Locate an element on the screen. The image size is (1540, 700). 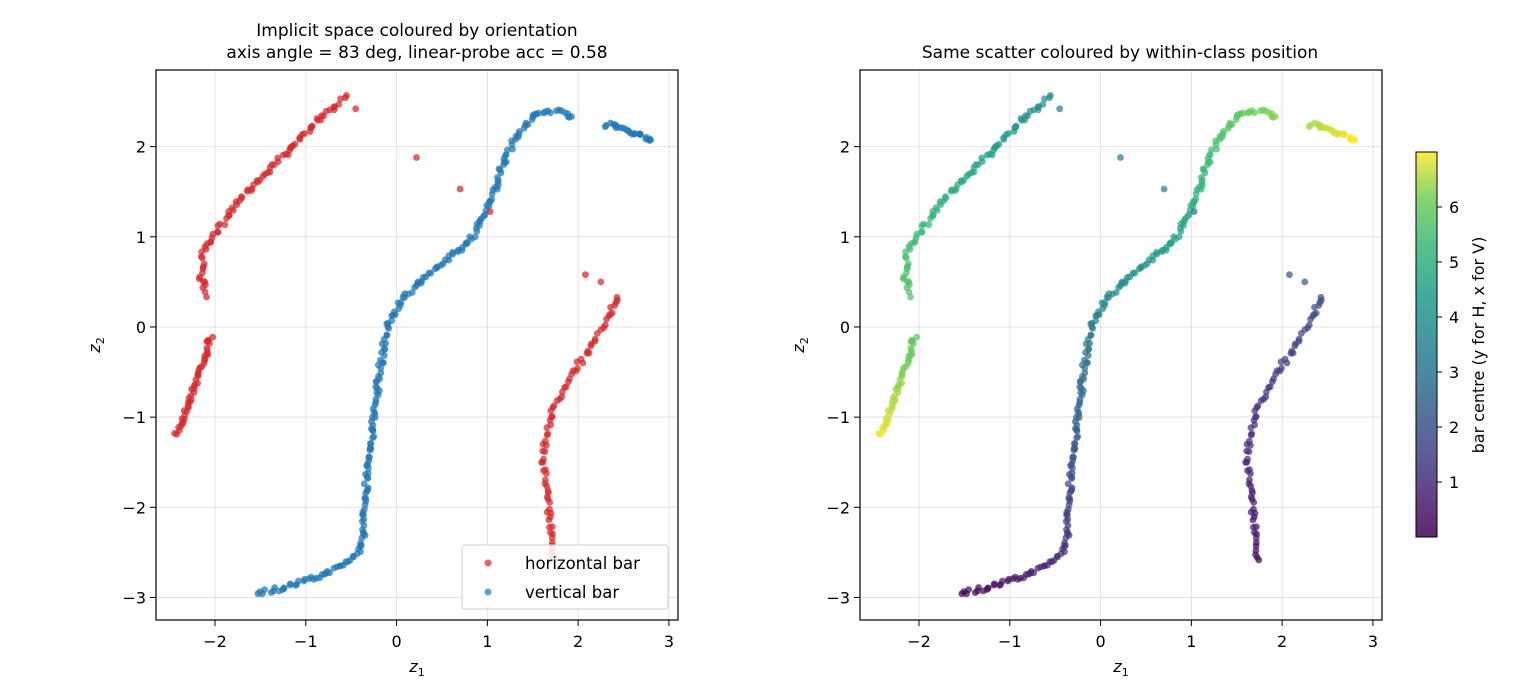
left-y-tick-label: −1 is located at coordinates (134, 417).